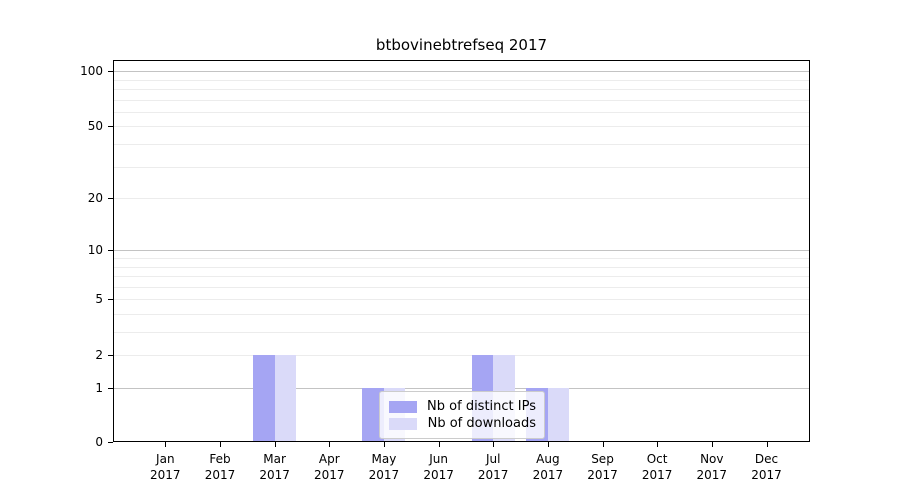 This screenshot has width=900, height=500. Describe the element at coordinates (95, 250) in the screenshot. I see `y-tick-label: 10` at that location.